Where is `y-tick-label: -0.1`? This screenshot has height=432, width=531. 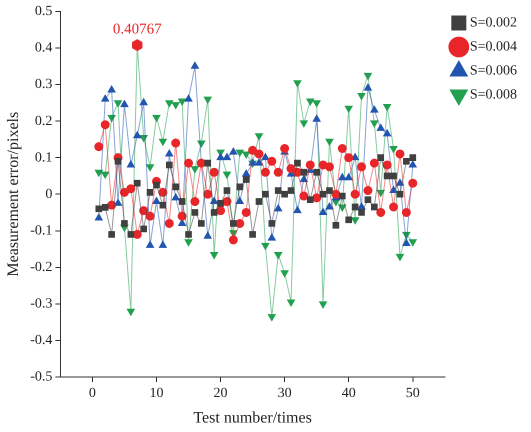
y-tick-label: -0.1 is located at coordinates (41, 230).